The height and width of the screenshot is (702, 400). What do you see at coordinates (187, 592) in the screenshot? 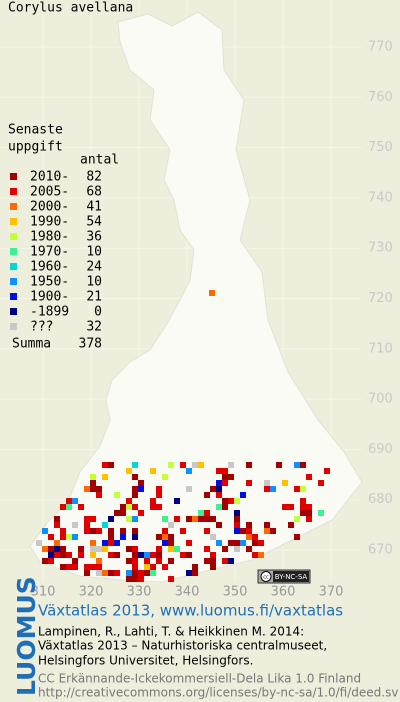
I see `x-tick-label: 340` at bounding box center [187, 592].